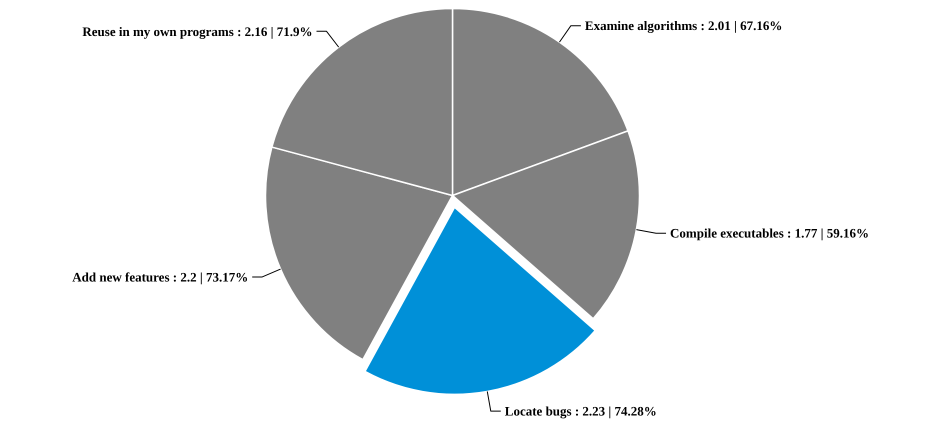 This screenshot has width=939, height=432. Describe the element at coordinates (683, 26) in the screenshot. I see `slice-label: Examine algorithms : 2.01 | 67.16%` at that location.